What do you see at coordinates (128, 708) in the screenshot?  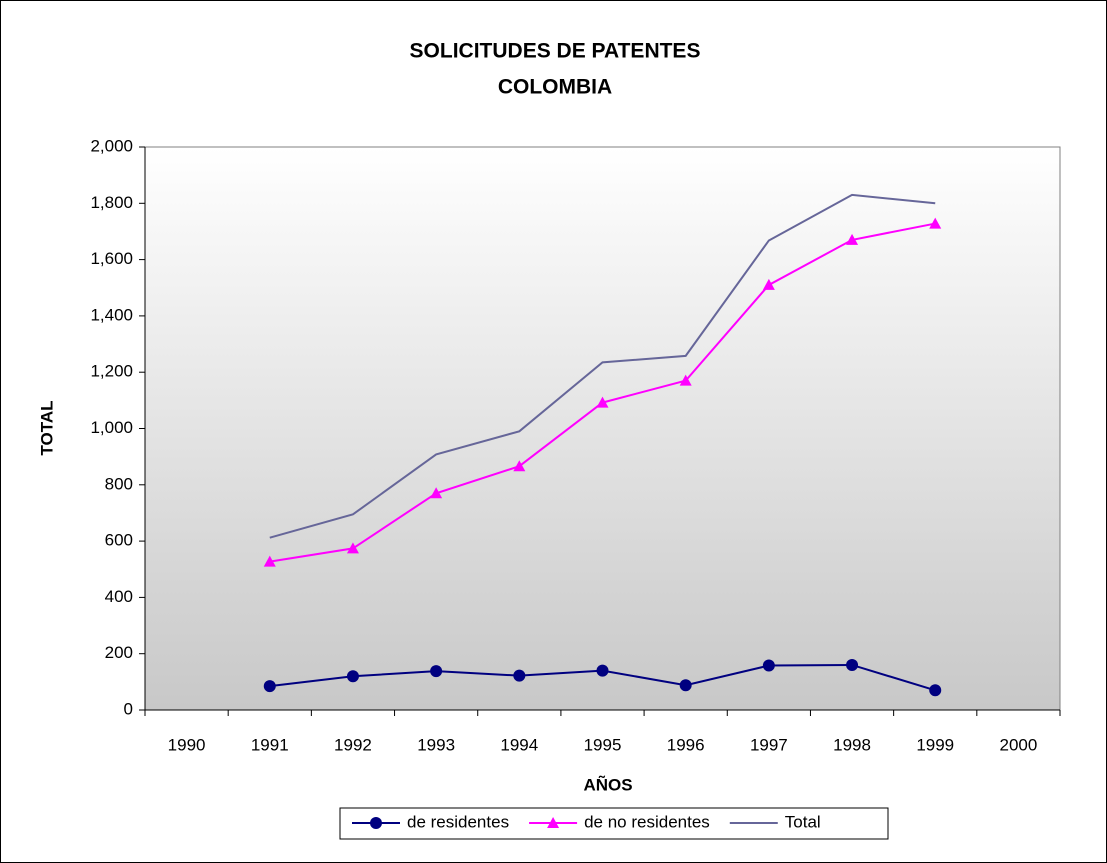 I see `y-tick-label: 0` at bounding box center [128, 708].